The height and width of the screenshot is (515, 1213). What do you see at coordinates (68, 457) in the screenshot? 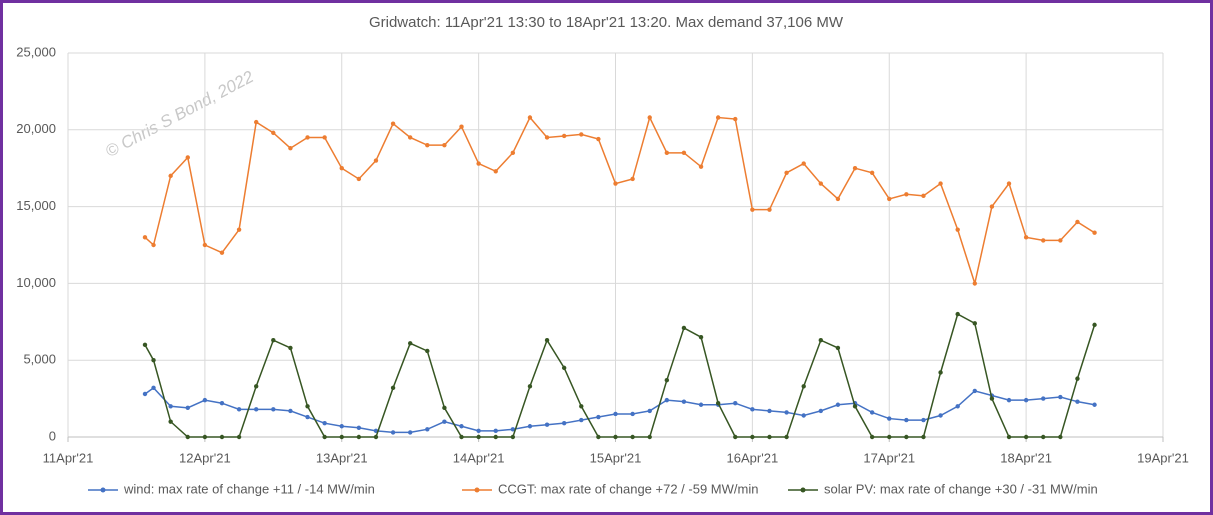
I see `x-tick-label: 11Apr'21` at bounding box center [68, 457].